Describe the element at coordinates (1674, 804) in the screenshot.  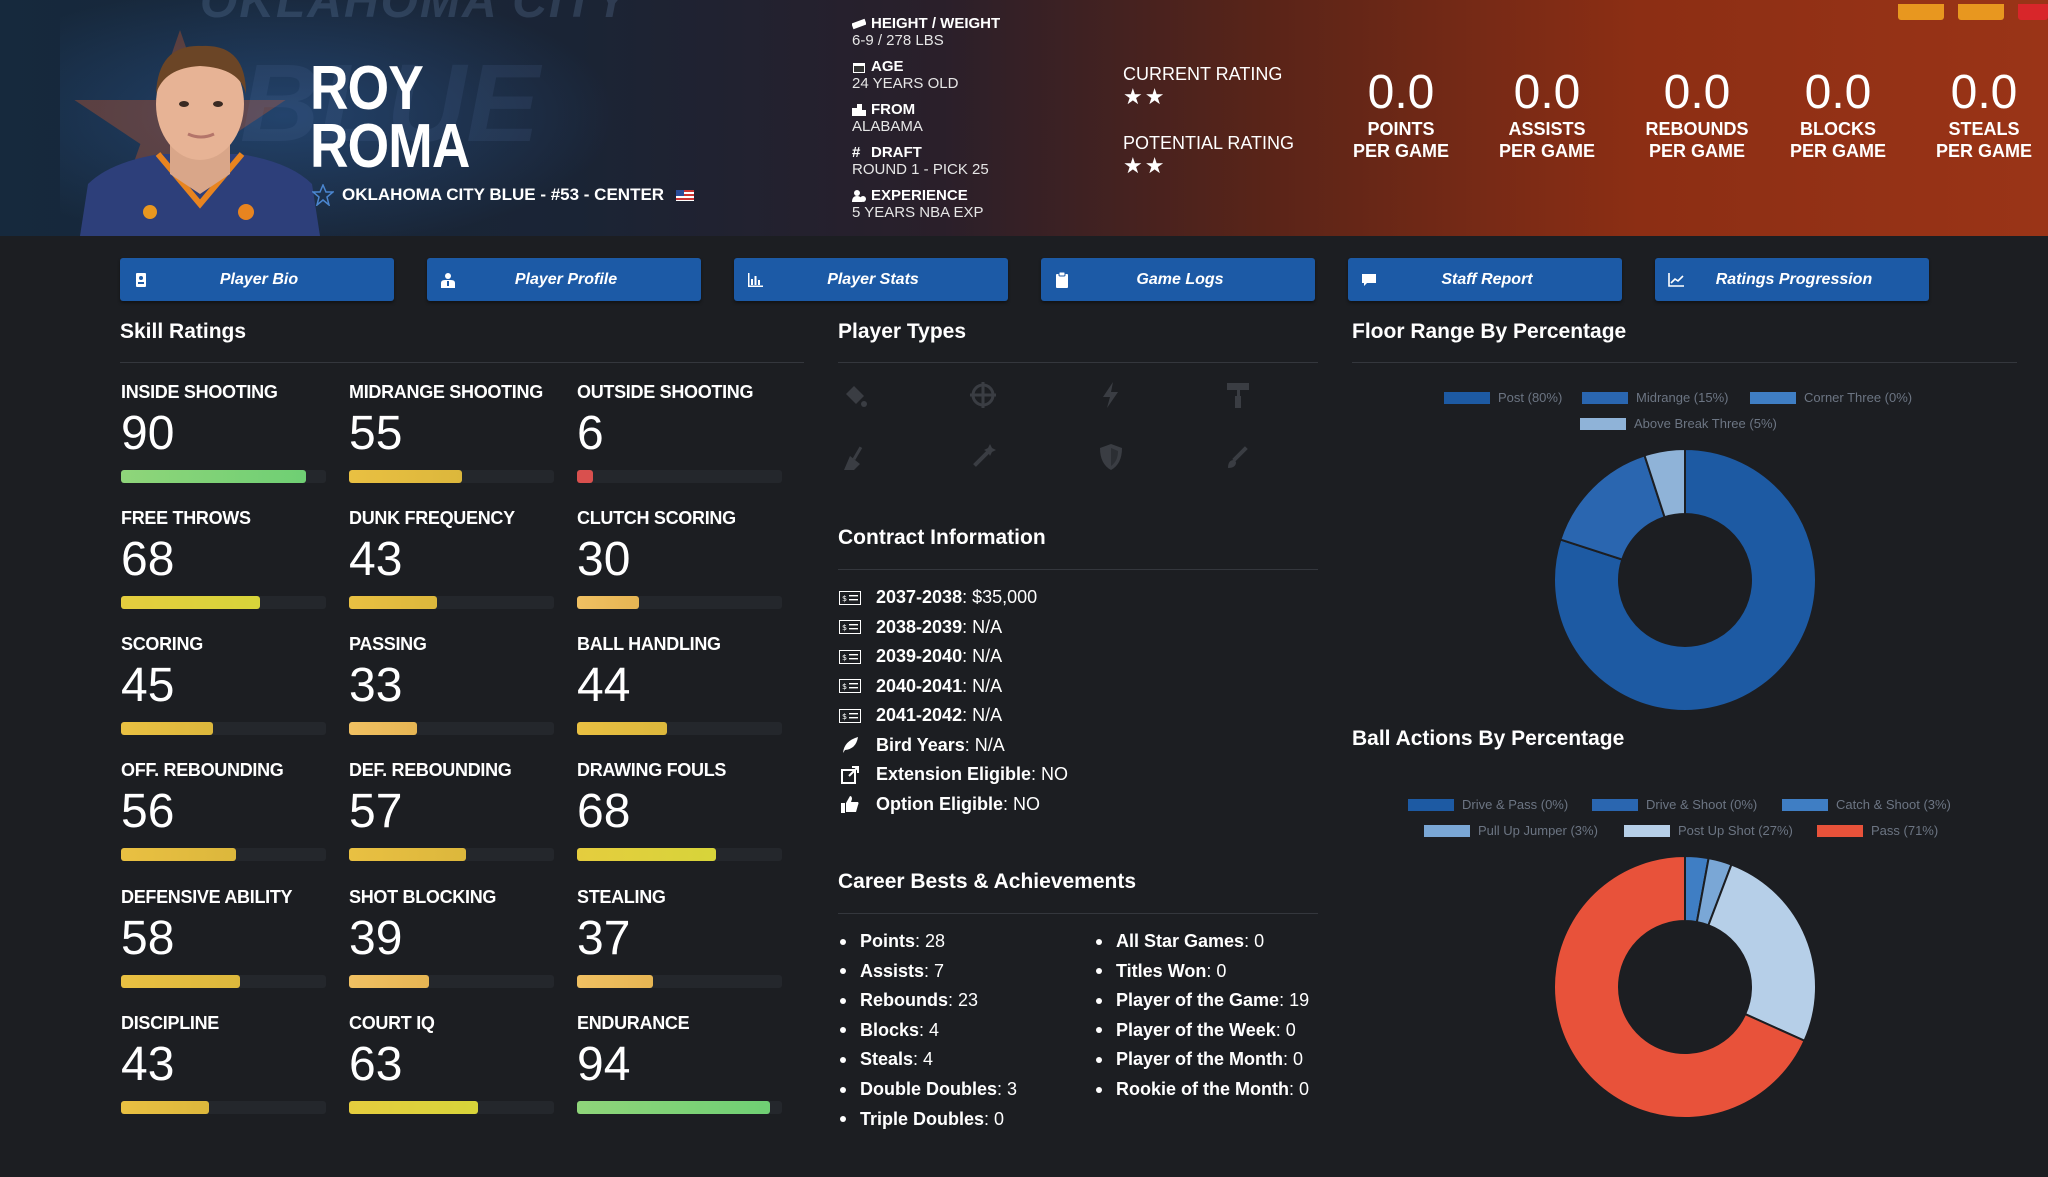
I see `legend-item: Drive & Shoot (0%)` at that location.